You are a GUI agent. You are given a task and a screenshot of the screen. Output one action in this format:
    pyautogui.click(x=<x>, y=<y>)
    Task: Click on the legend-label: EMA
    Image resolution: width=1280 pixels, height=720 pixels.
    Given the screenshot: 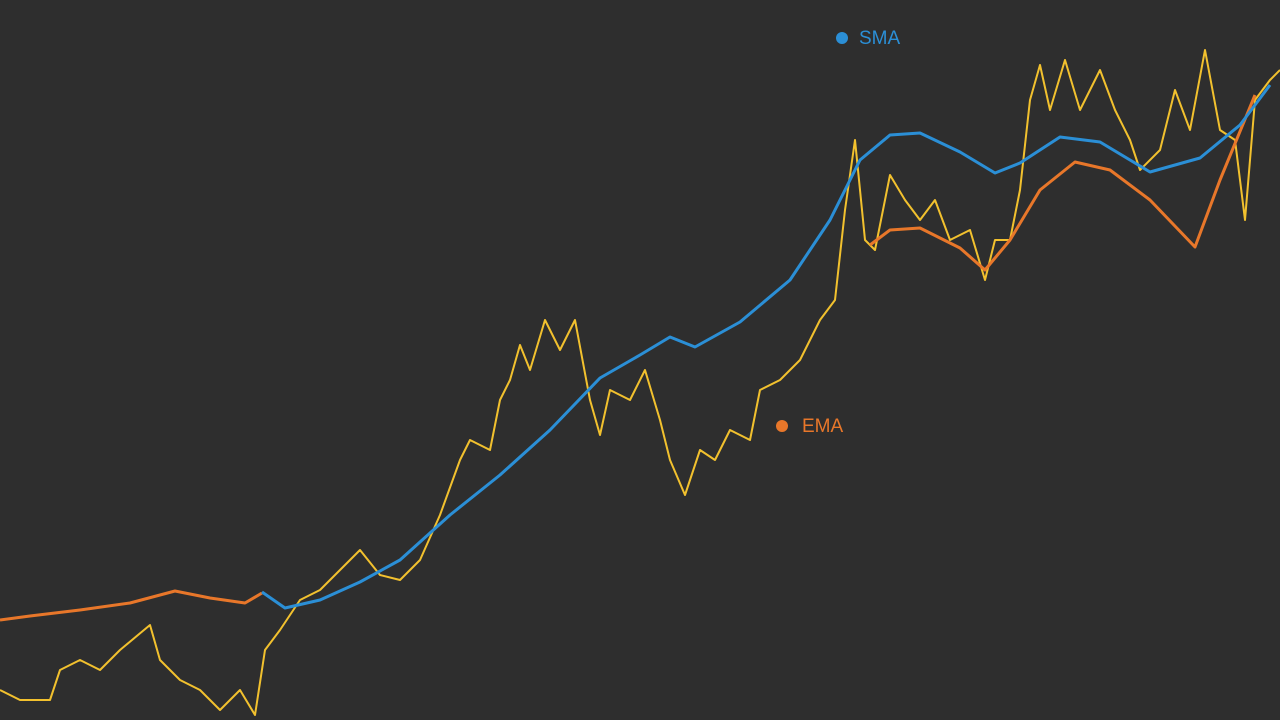 What is the action you would take?
    pyautogui.click(x=823, y=426)
    